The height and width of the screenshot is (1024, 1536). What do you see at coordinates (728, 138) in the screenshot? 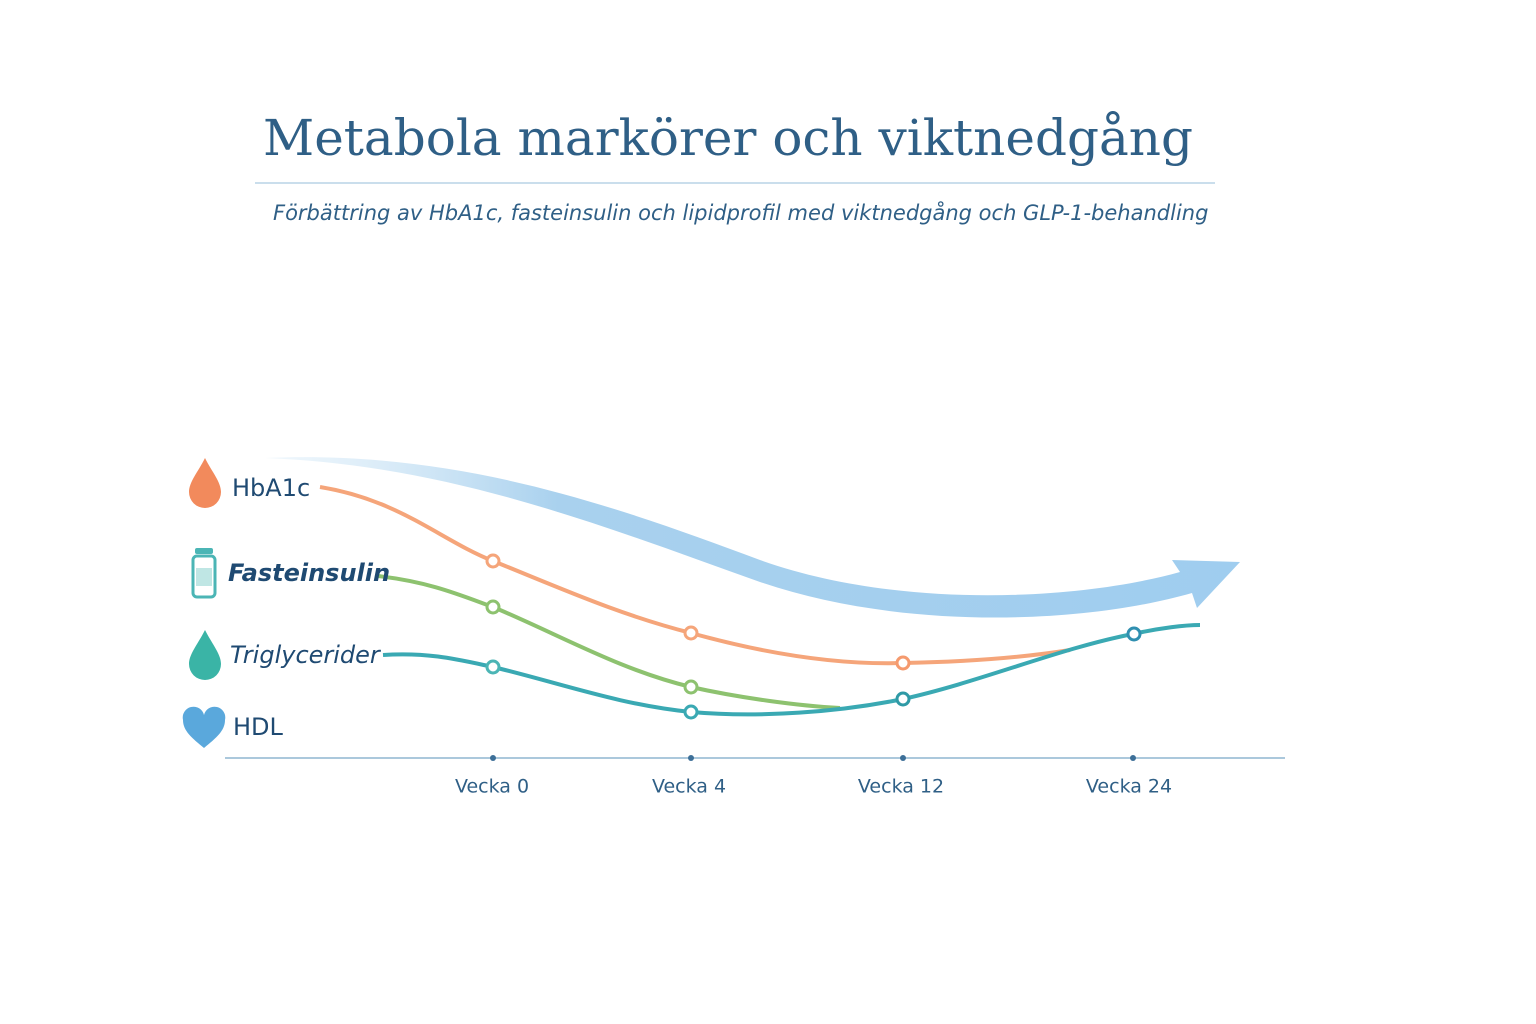
I see `title: Metabola markörer och viktnedgång` at bounding box center [728, 138].